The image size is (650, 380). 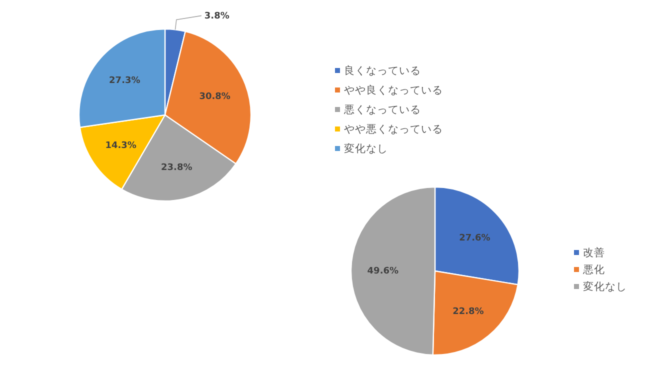 What do you see at coordinates (393, 90) in the screenshot?
I see `legend-label: やや良くなっている` at bounding box center [393, 90].